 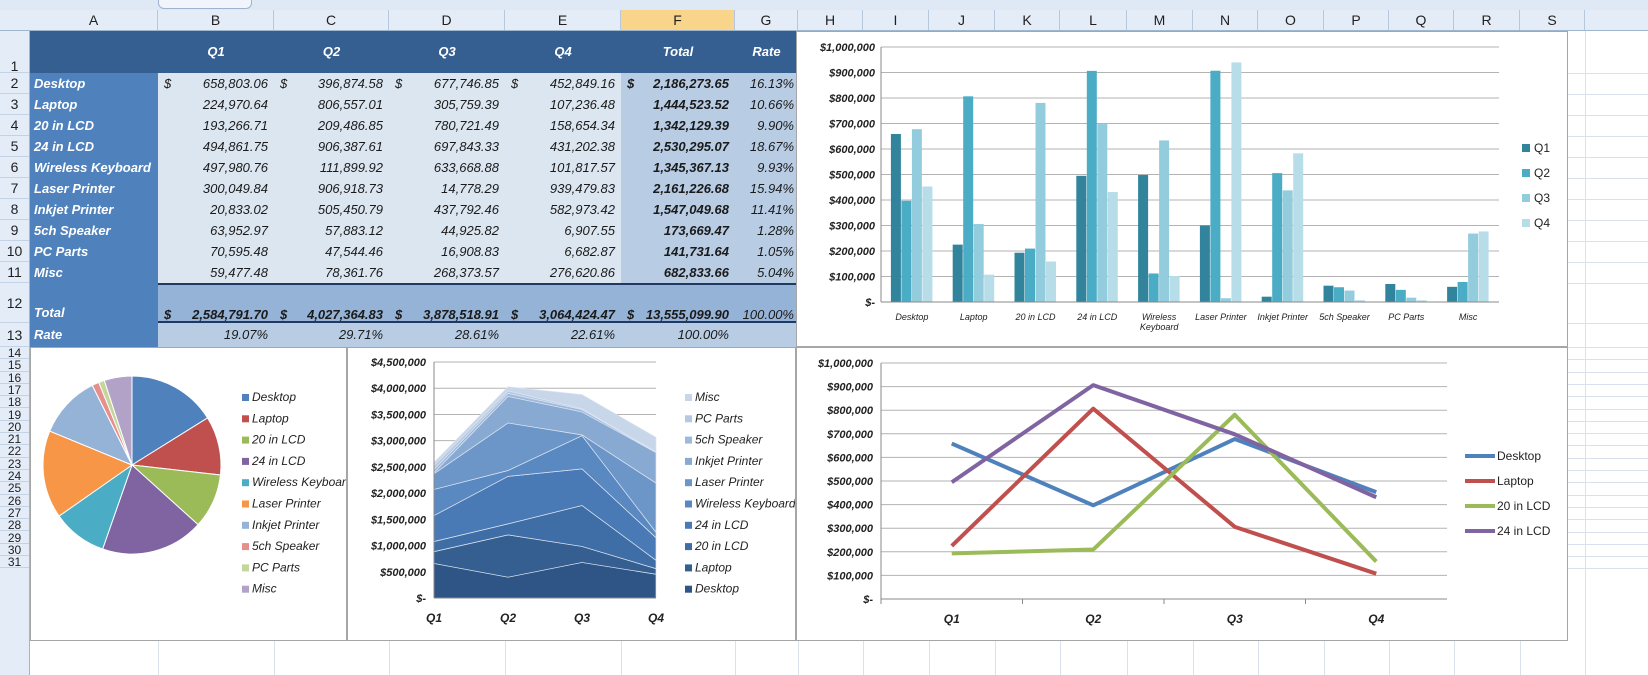 I want to click on value-cell: 780,721.49, so click(x=447, y=125).